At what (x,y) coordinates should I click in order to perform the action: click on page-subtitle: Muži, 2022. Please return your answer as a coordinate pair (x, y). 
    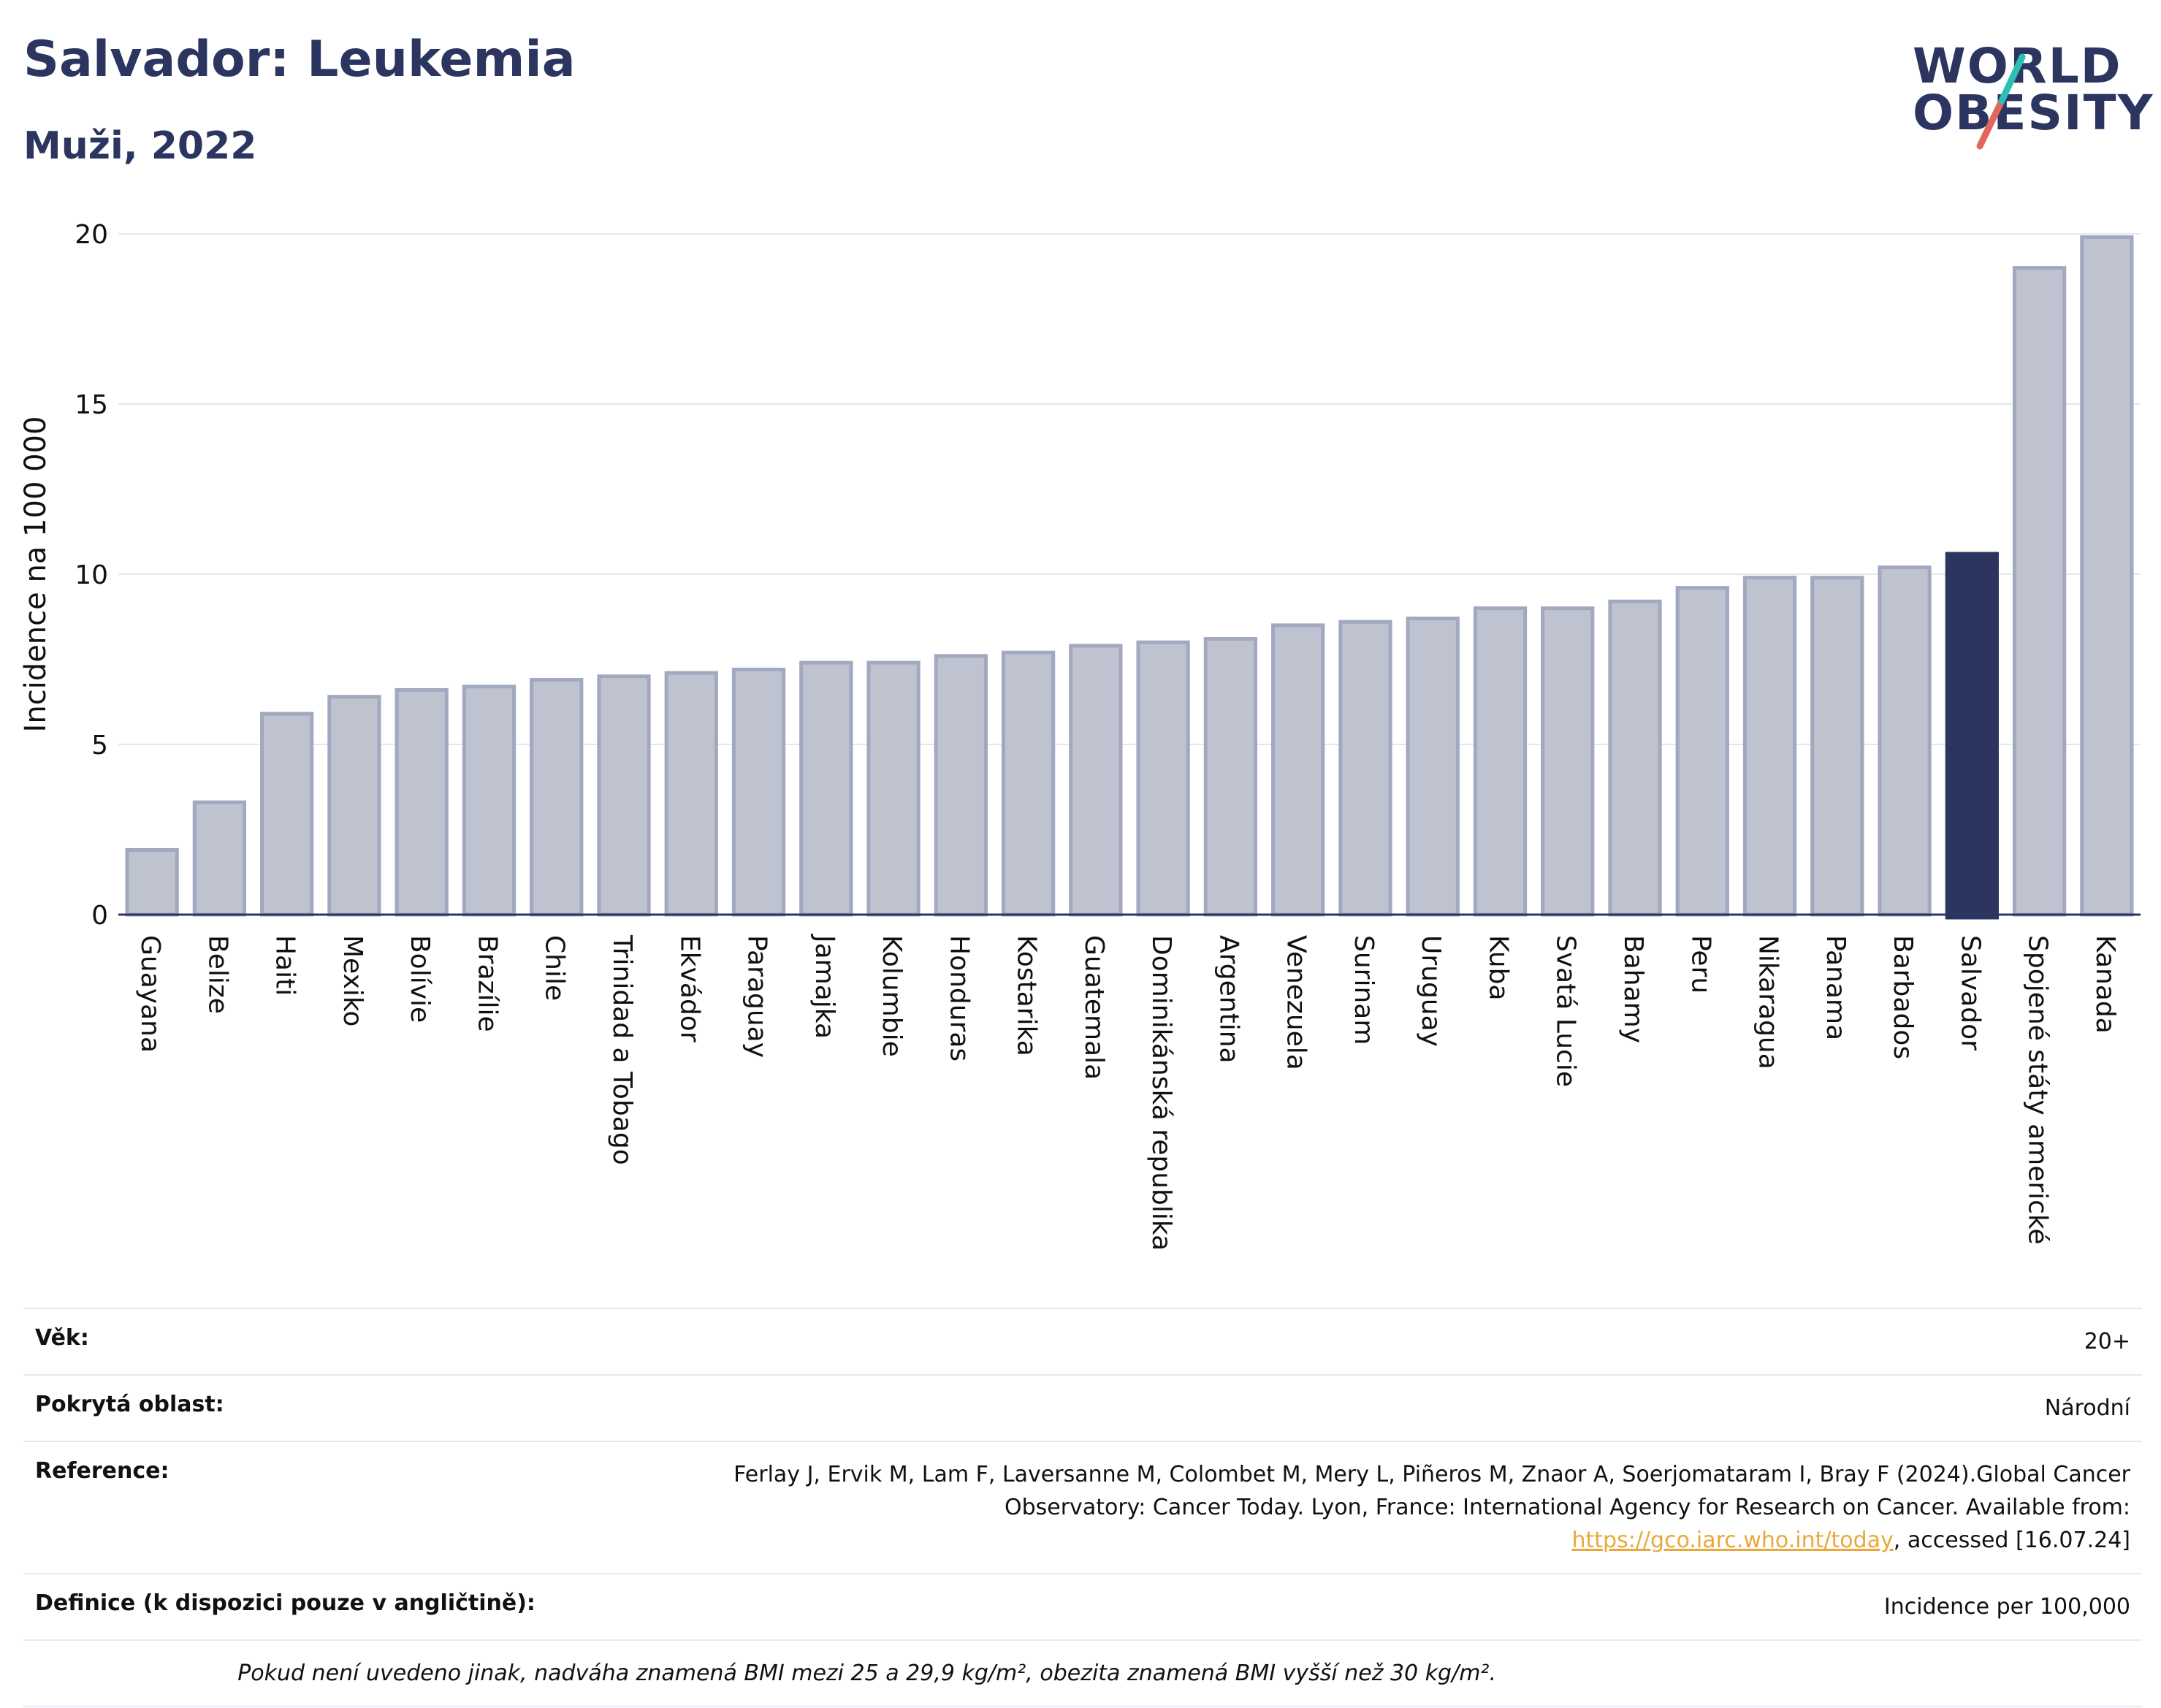
    Looking at the image, I should click on (140, 146).